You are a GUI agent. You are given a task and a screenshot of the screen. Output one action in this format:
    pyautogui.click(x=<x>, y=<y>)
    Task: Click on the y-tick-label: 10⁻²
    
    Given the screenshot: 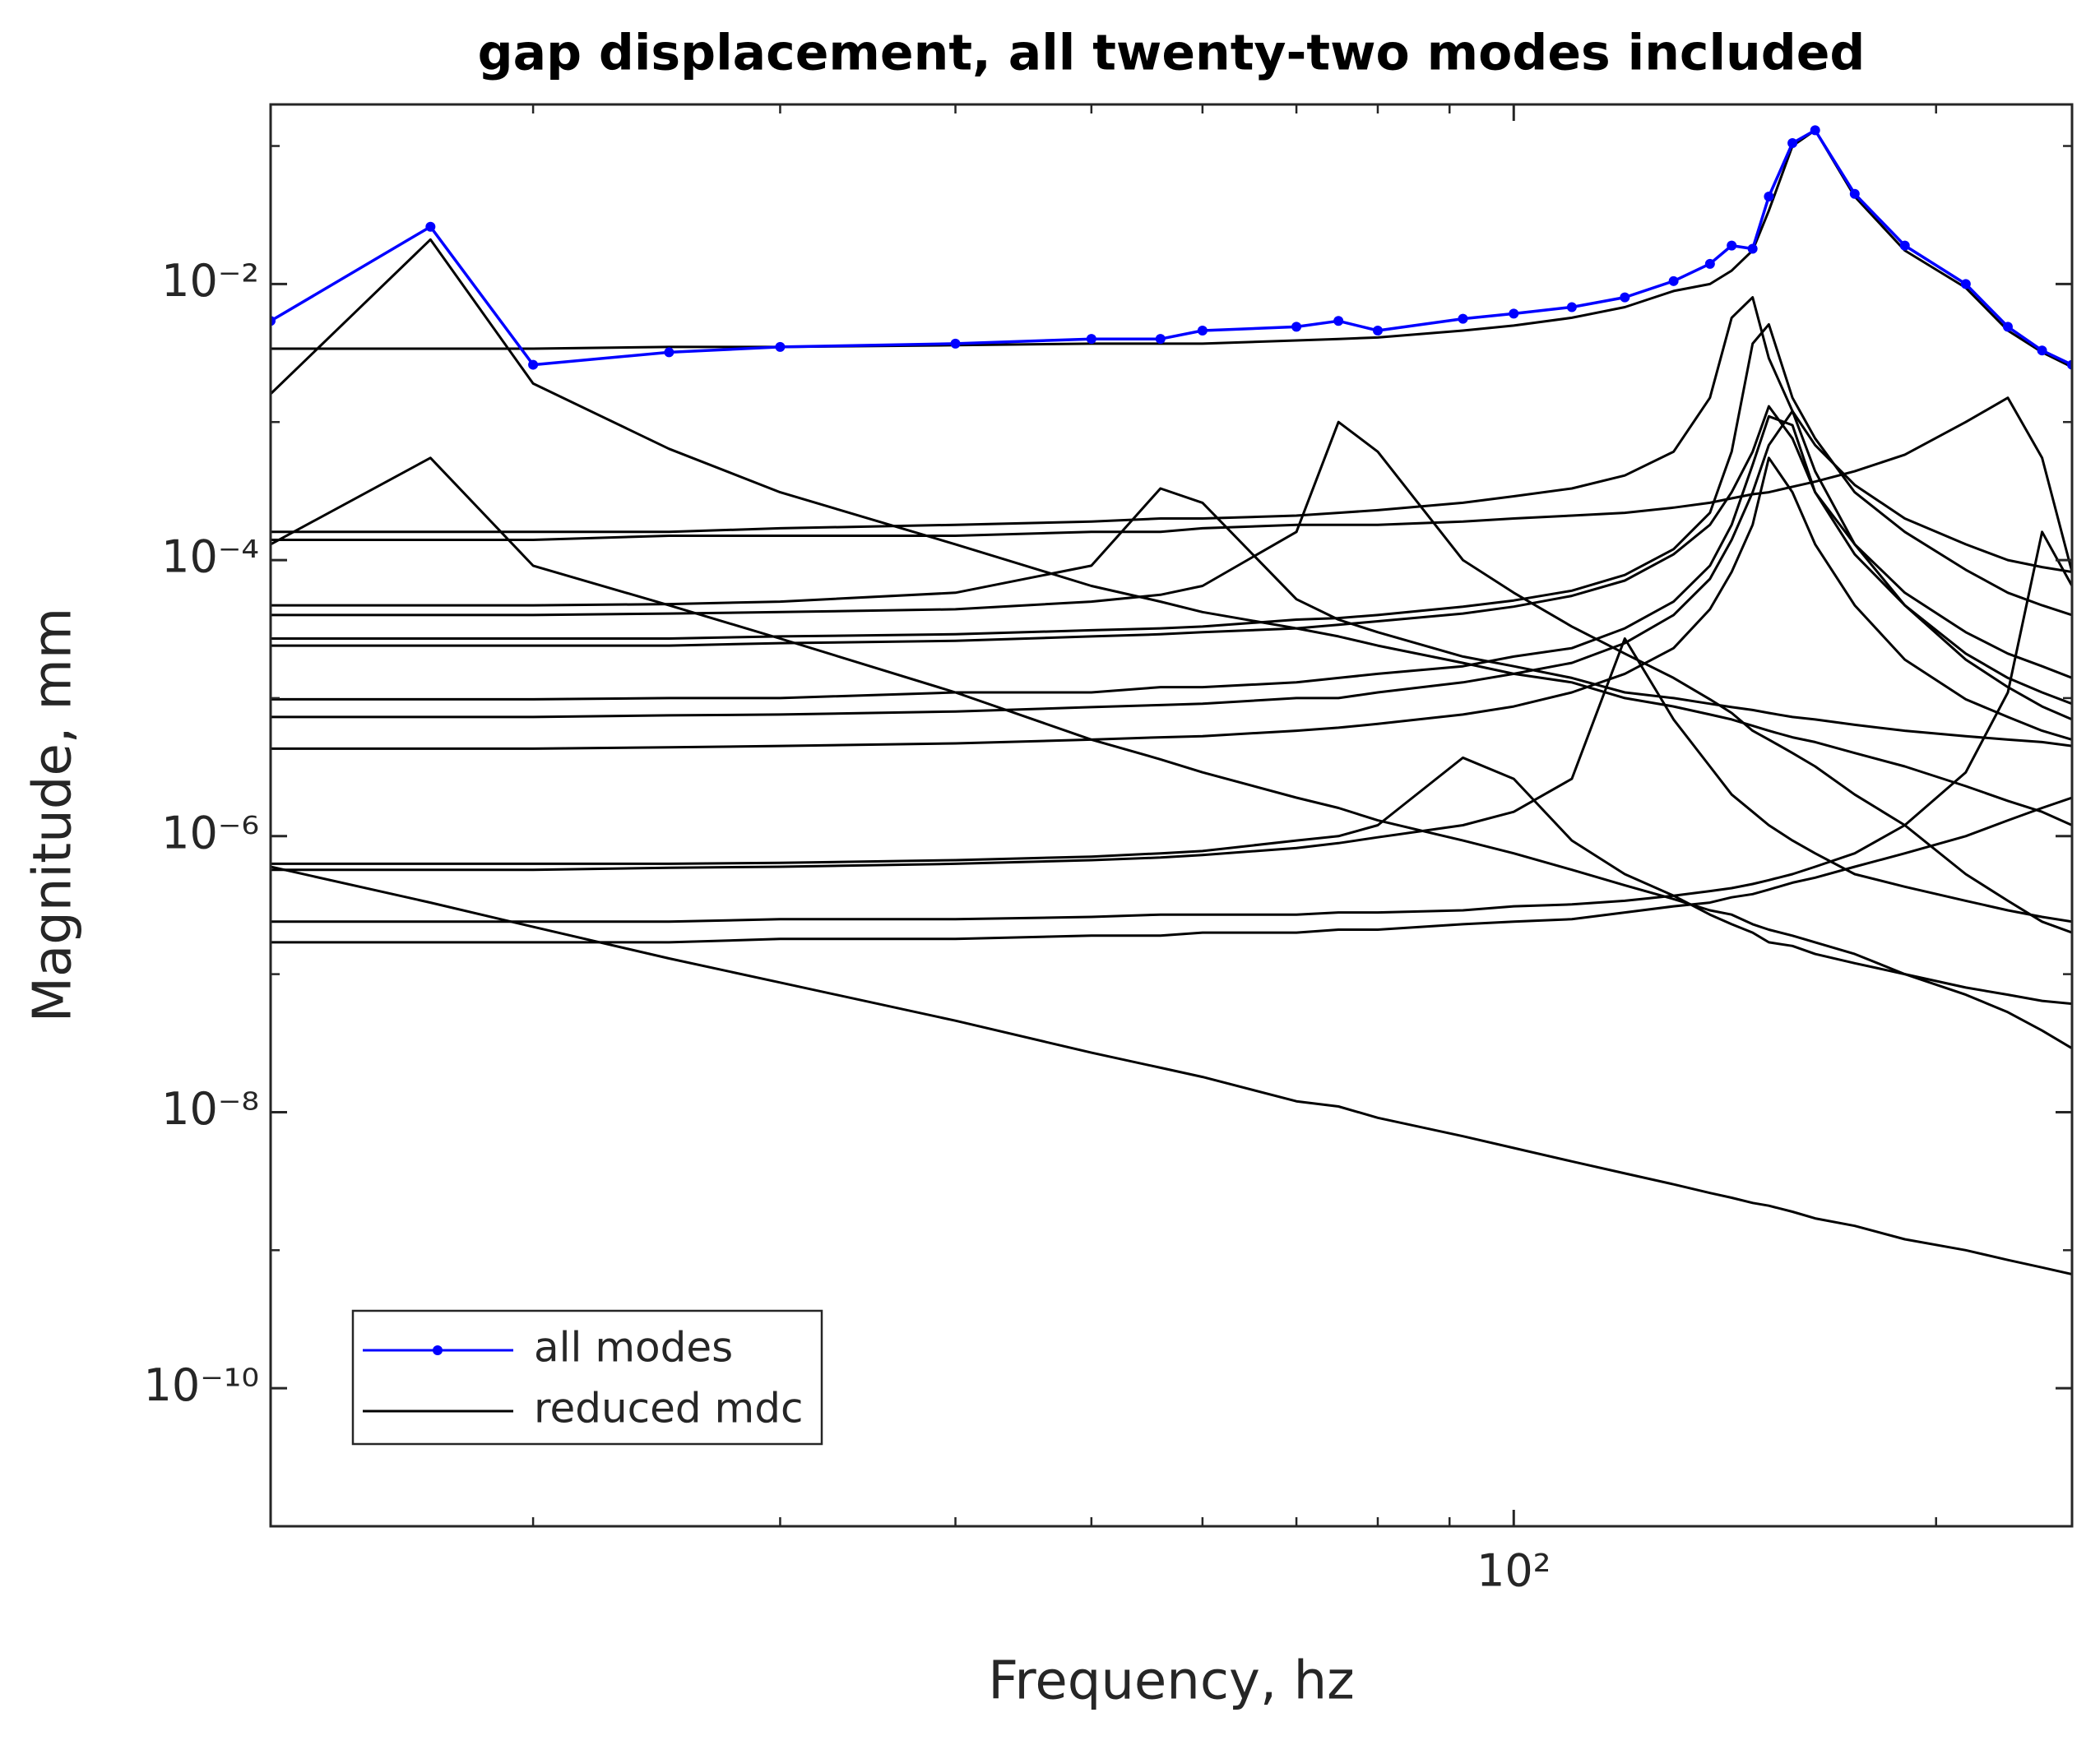 What is the action you would take?
    pyautogui.click(x=210, y=281)
    